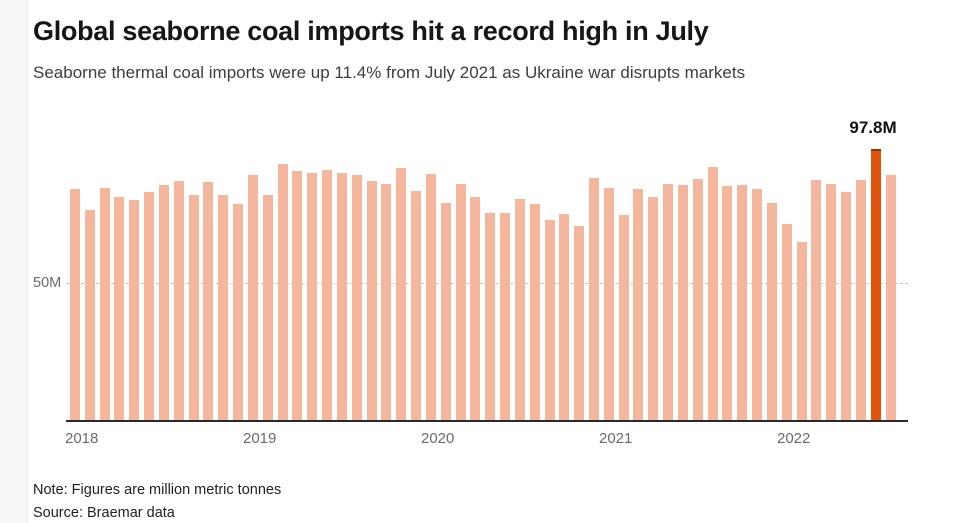 The width and height of the screenshot is (960, 523). Describe the element at coordinates (697, 300) in the screenshot. I see `bar-jul-2021` at that location.